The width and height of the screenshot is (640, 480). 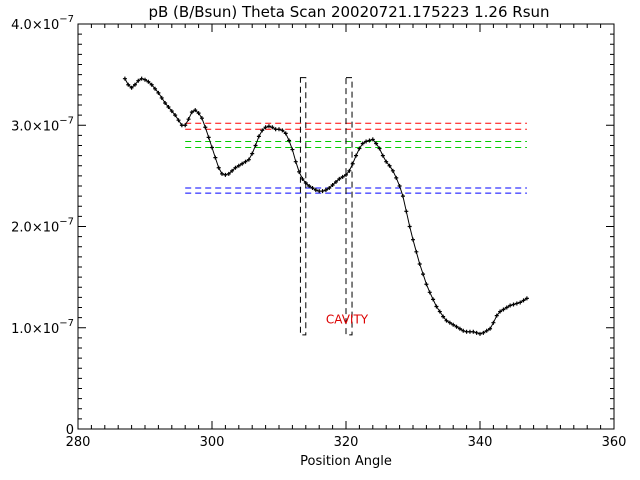 I want to click on cavity-annotation: CAVITY, so click(x=347, y=320).